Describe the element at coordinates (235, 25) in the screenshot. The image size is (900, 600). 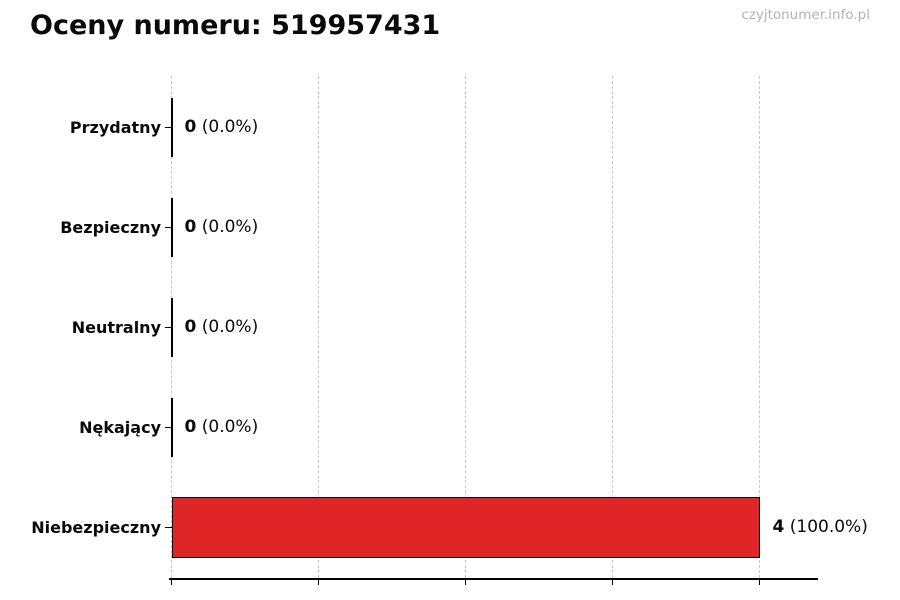
I see `page-title: Oceny numeru: 519957431` at that location.